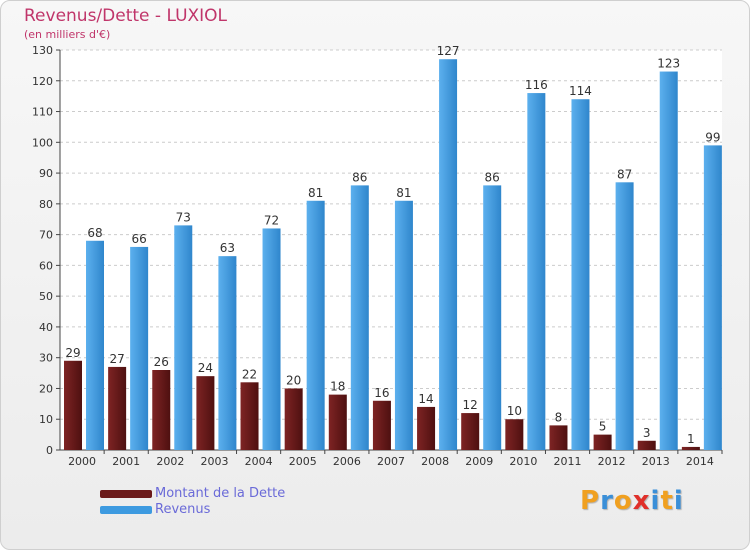  I want to click on y-tick-label: 50, so click(46, 296).